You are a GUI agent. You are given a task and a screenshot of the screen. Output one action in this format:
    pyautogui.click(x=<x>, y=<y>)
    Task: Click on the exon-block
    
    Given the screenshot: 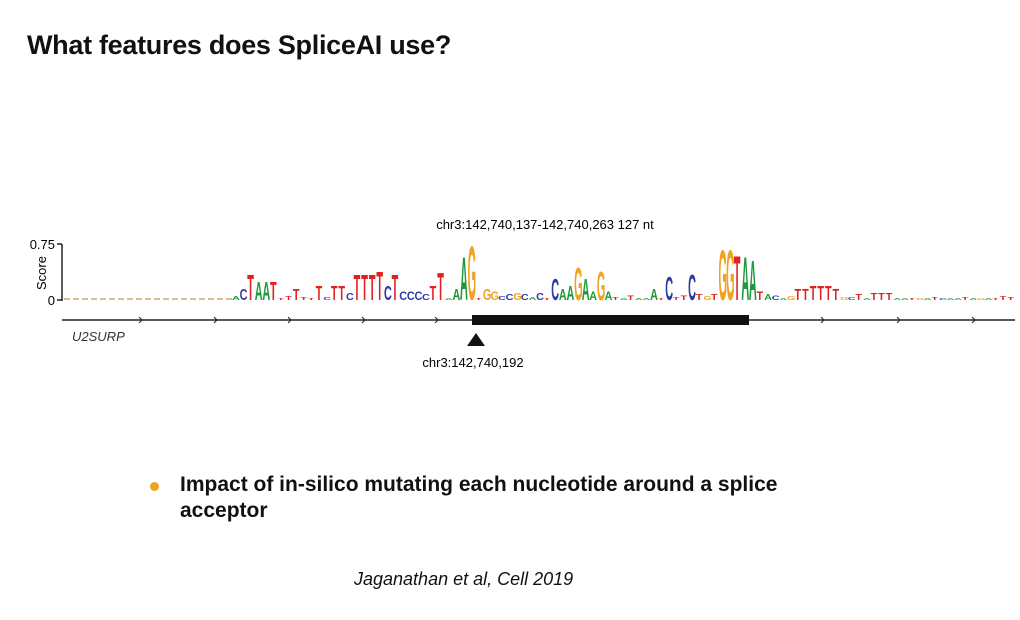 What is the action you would take?
    pyautogui.click(x=610, y=320)
    